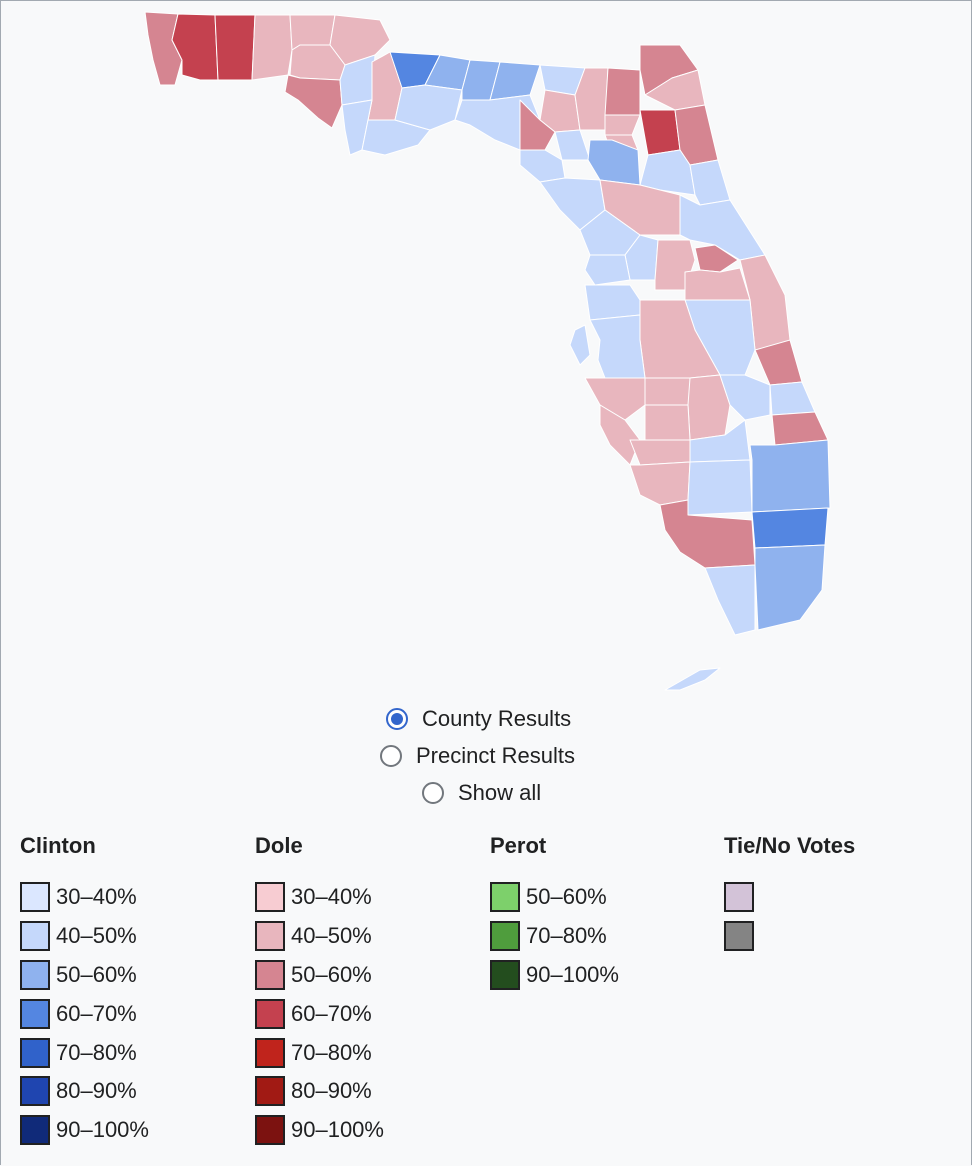 The image size is (972, 1166). What do you see at coordinates (790, 587) in the screenshot?
I see `county-miami-dade` at bounding box center [790, 587].